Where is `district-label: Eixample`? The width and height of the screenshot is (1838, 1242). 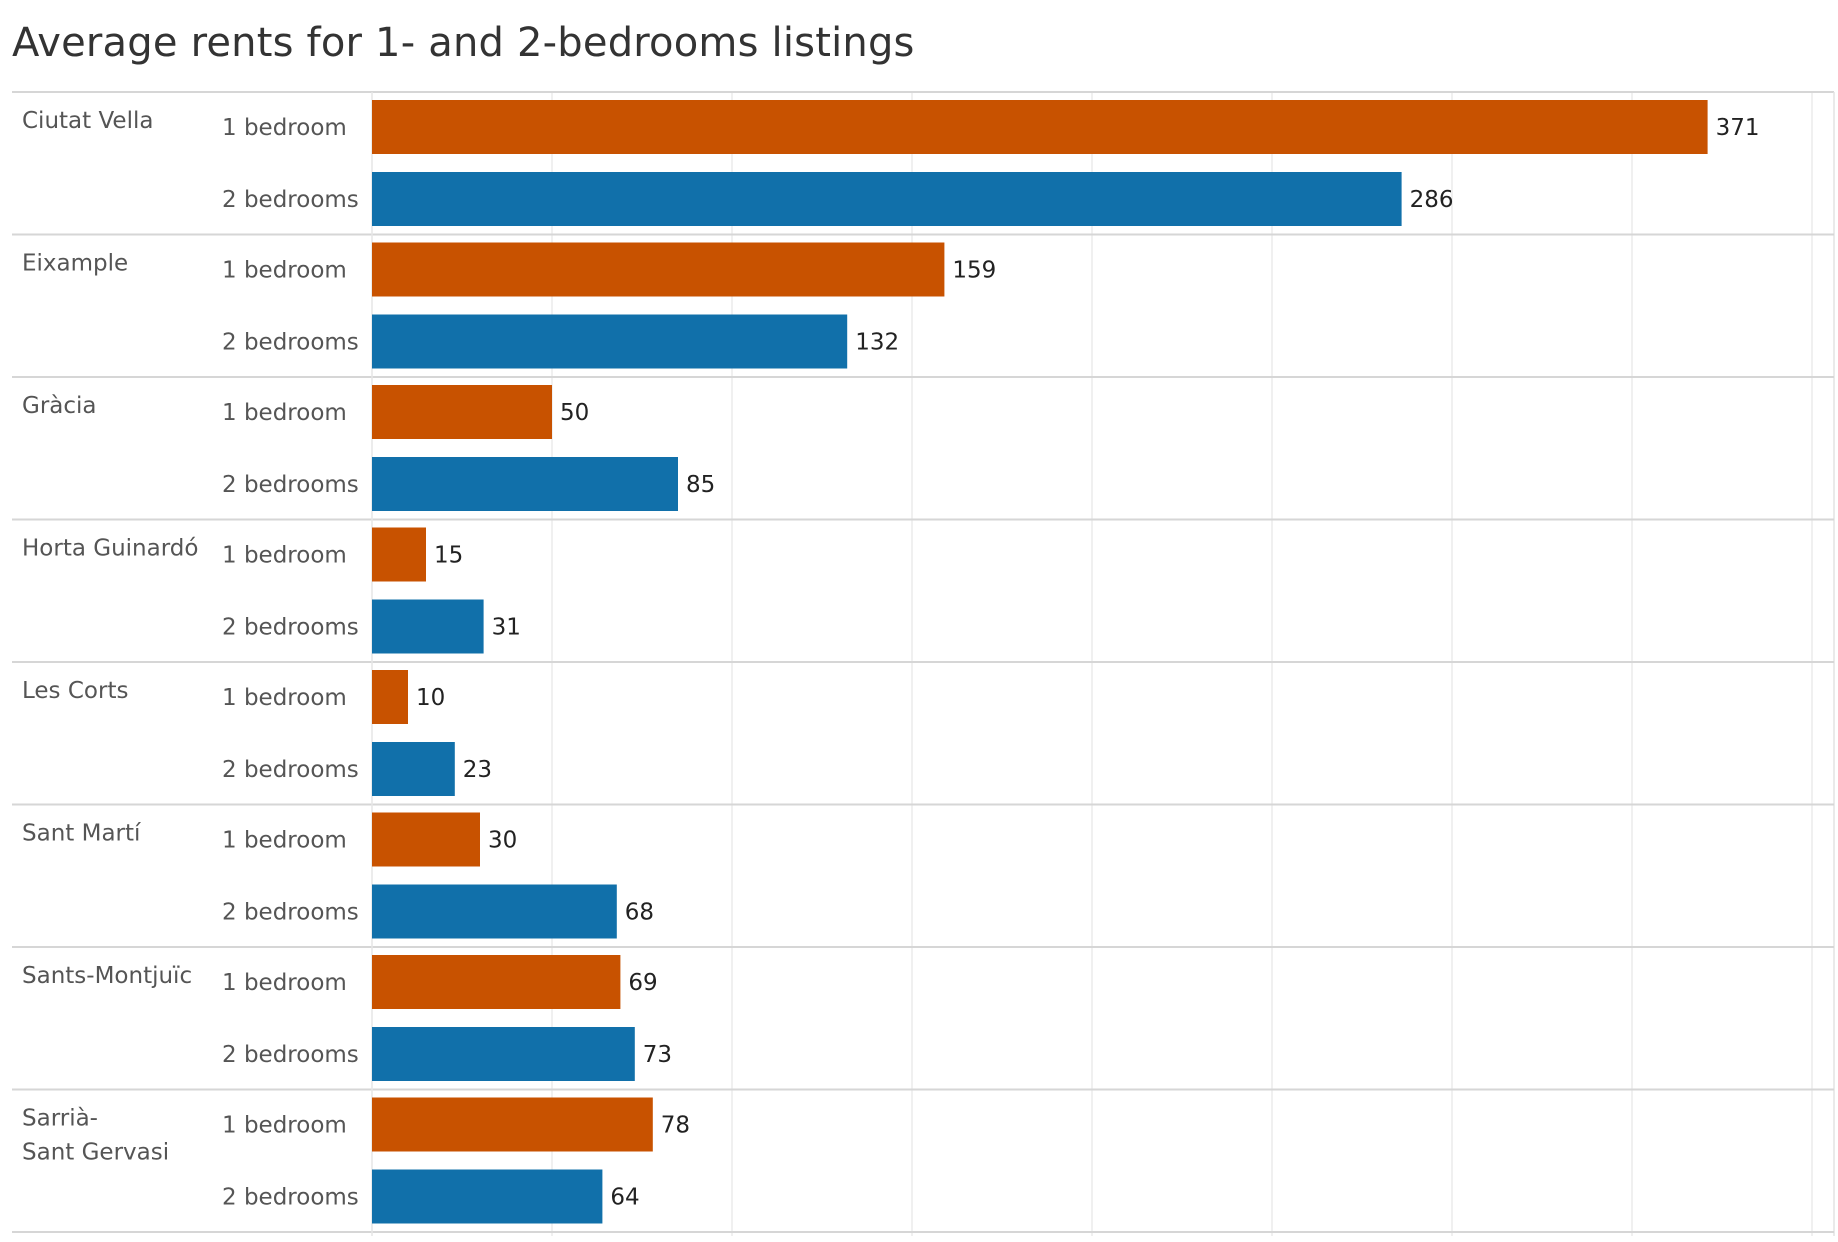
district-label: Eixample is located at coordinates (75, 264).